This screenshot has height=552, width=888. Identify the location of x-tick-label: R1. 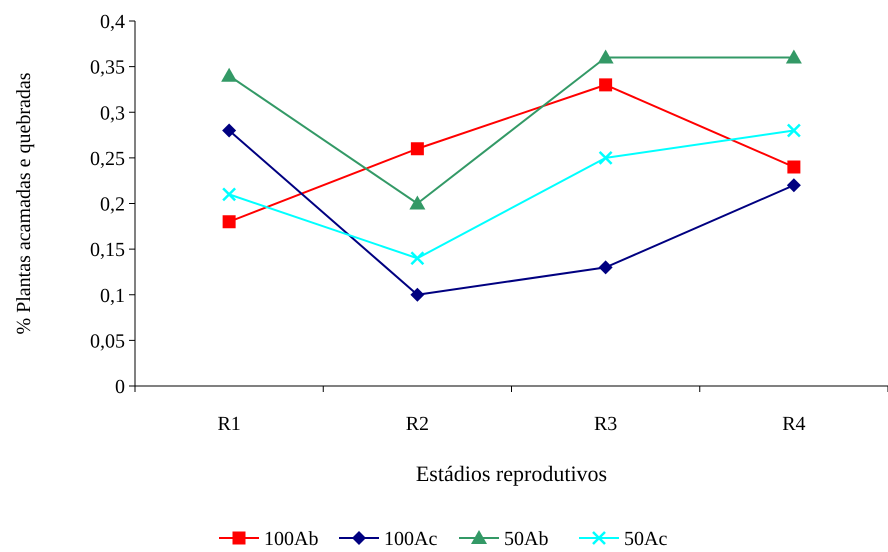
(229, 424).